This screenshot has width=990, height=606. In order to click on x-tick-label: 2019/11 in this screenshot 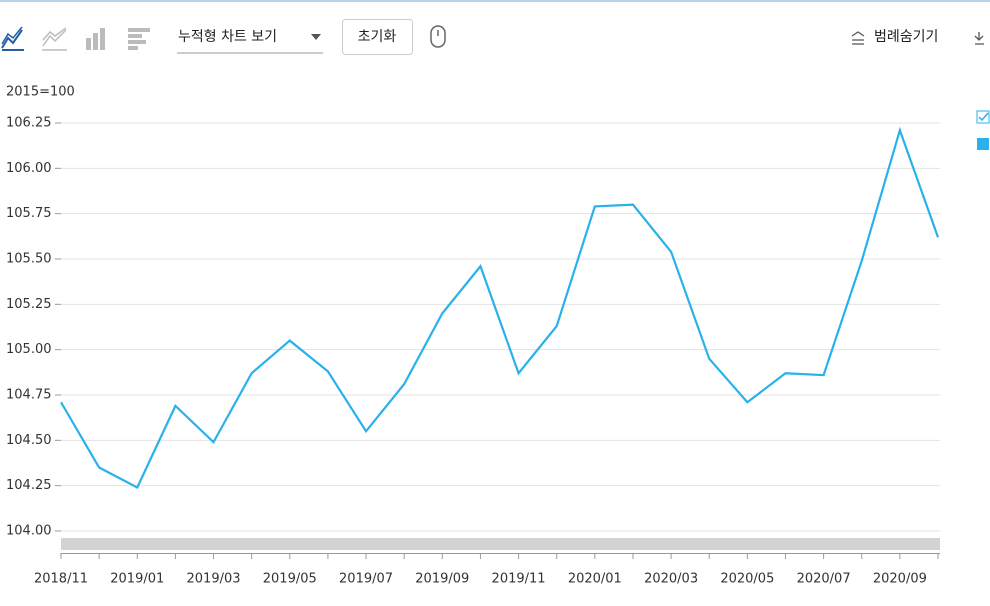, I will do `click(519, 579)`.